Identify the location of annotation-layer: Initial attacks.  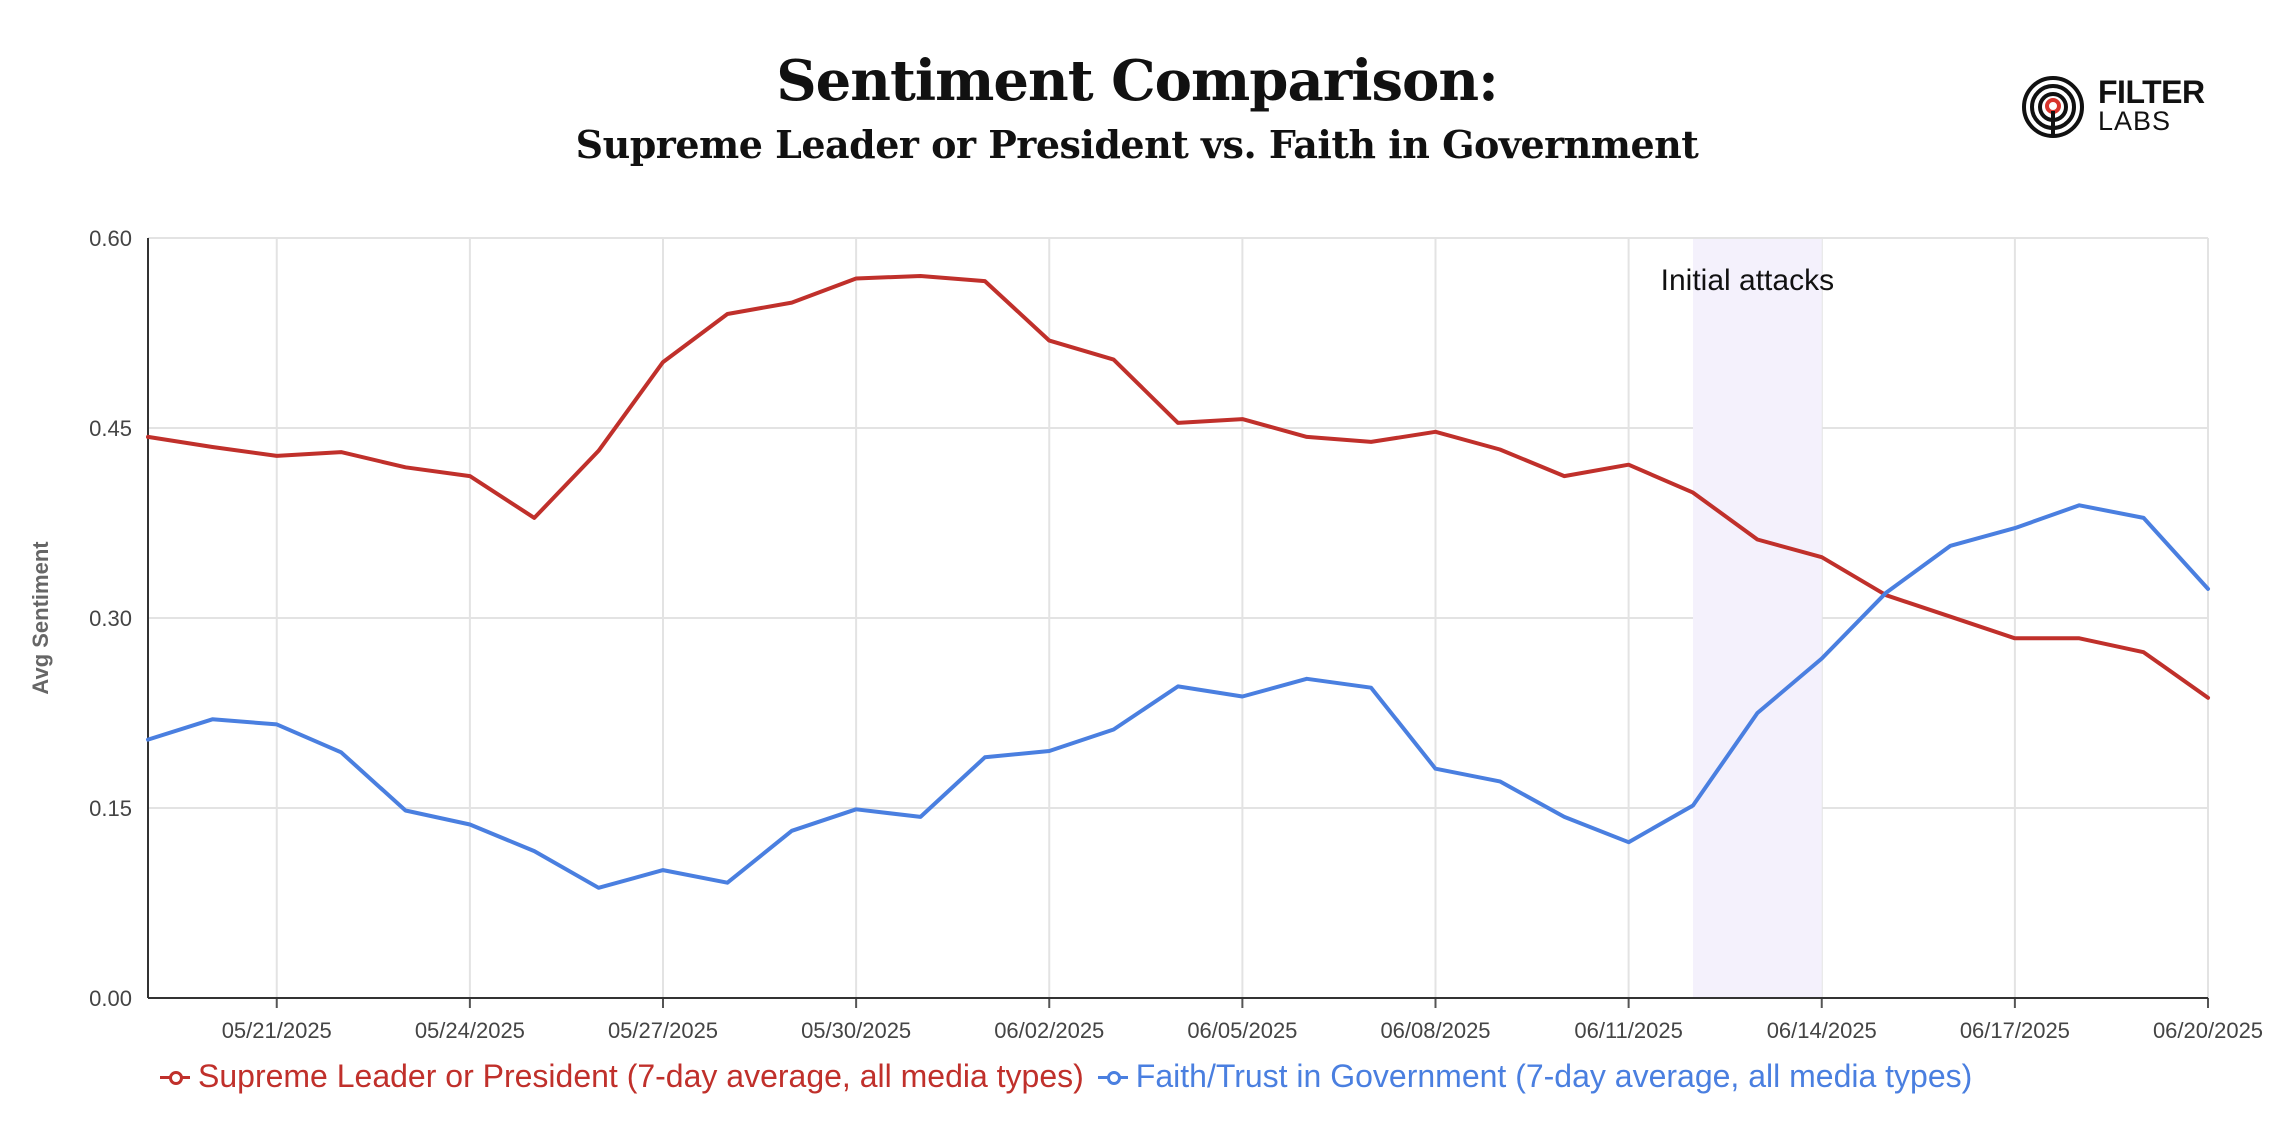
(1747, 618).